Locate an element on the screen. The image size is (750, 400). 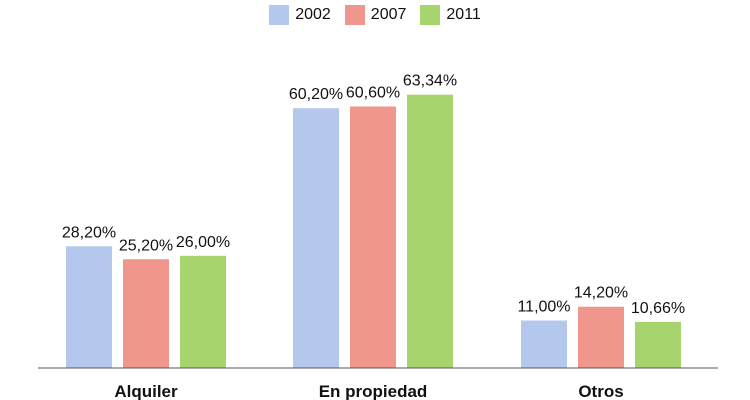
legend-item-2011: 2011 is located at coordinates (450, 15).